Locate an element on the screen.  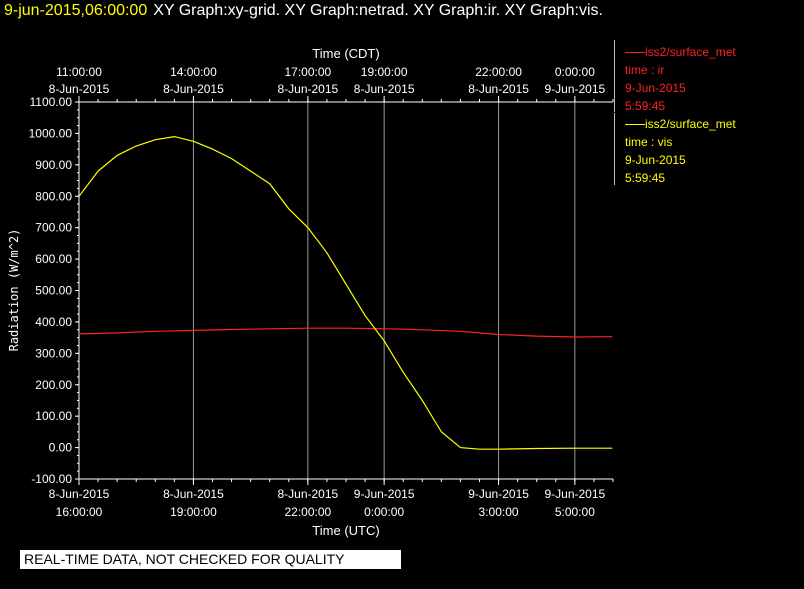
x-axis-title: Time (UTC) is located at coordinates (345, 530).